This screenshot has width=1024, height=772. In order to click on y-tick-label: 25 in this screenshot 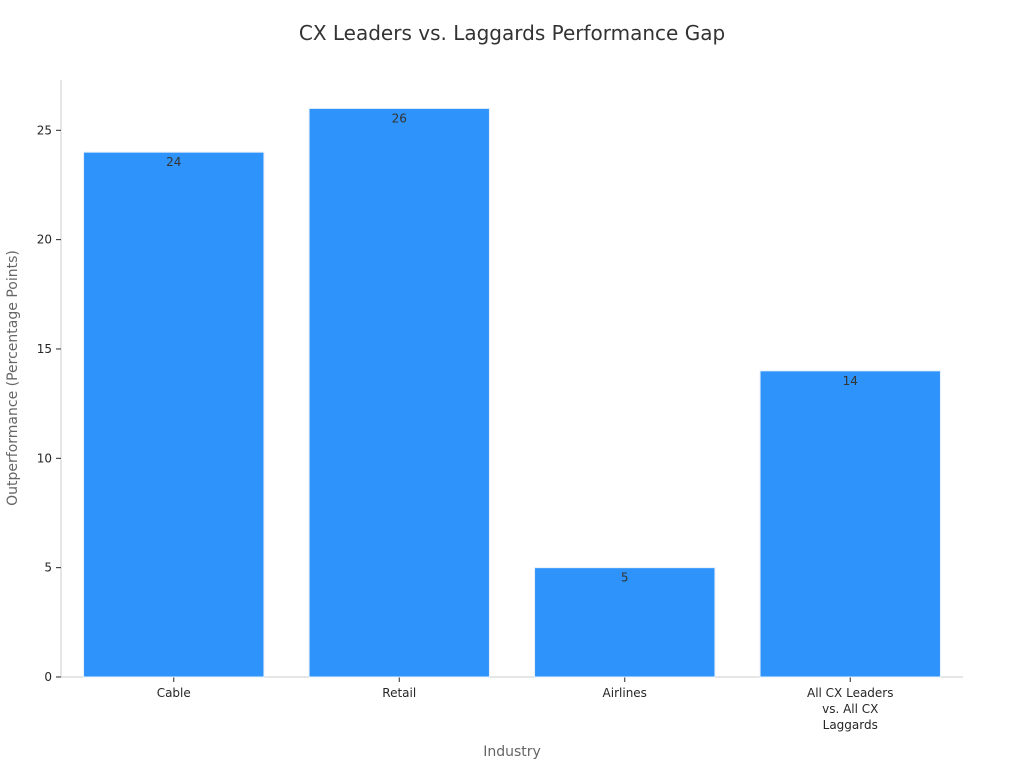, I will do `click(44, 130)`.